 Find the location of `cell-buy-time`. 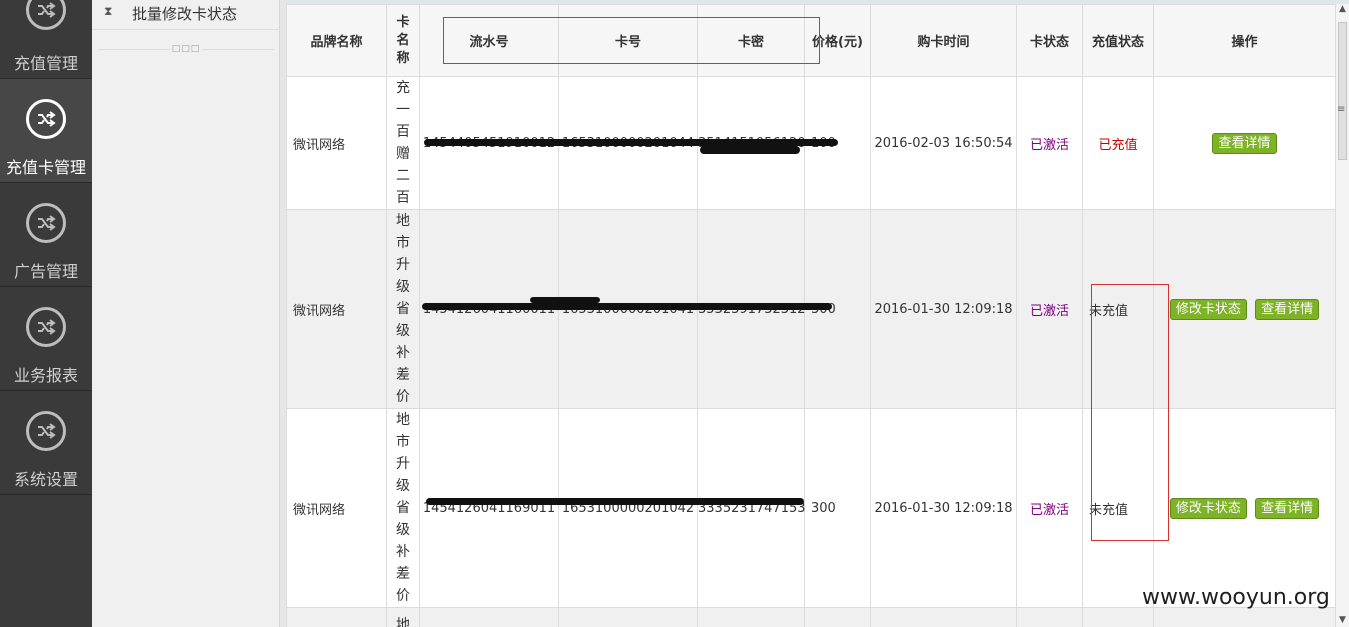

cell-buy-time is located at coordinates (943, 617).